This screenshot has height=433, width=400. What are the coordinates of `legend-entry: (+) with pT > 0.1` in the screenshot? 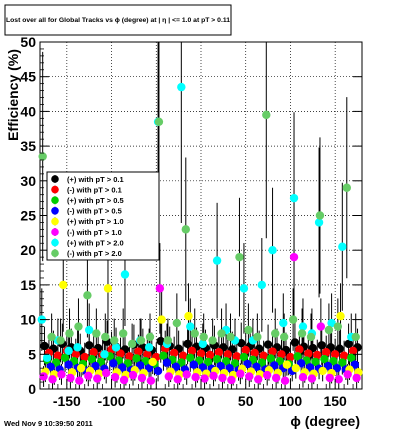 It's located at (95, 179).